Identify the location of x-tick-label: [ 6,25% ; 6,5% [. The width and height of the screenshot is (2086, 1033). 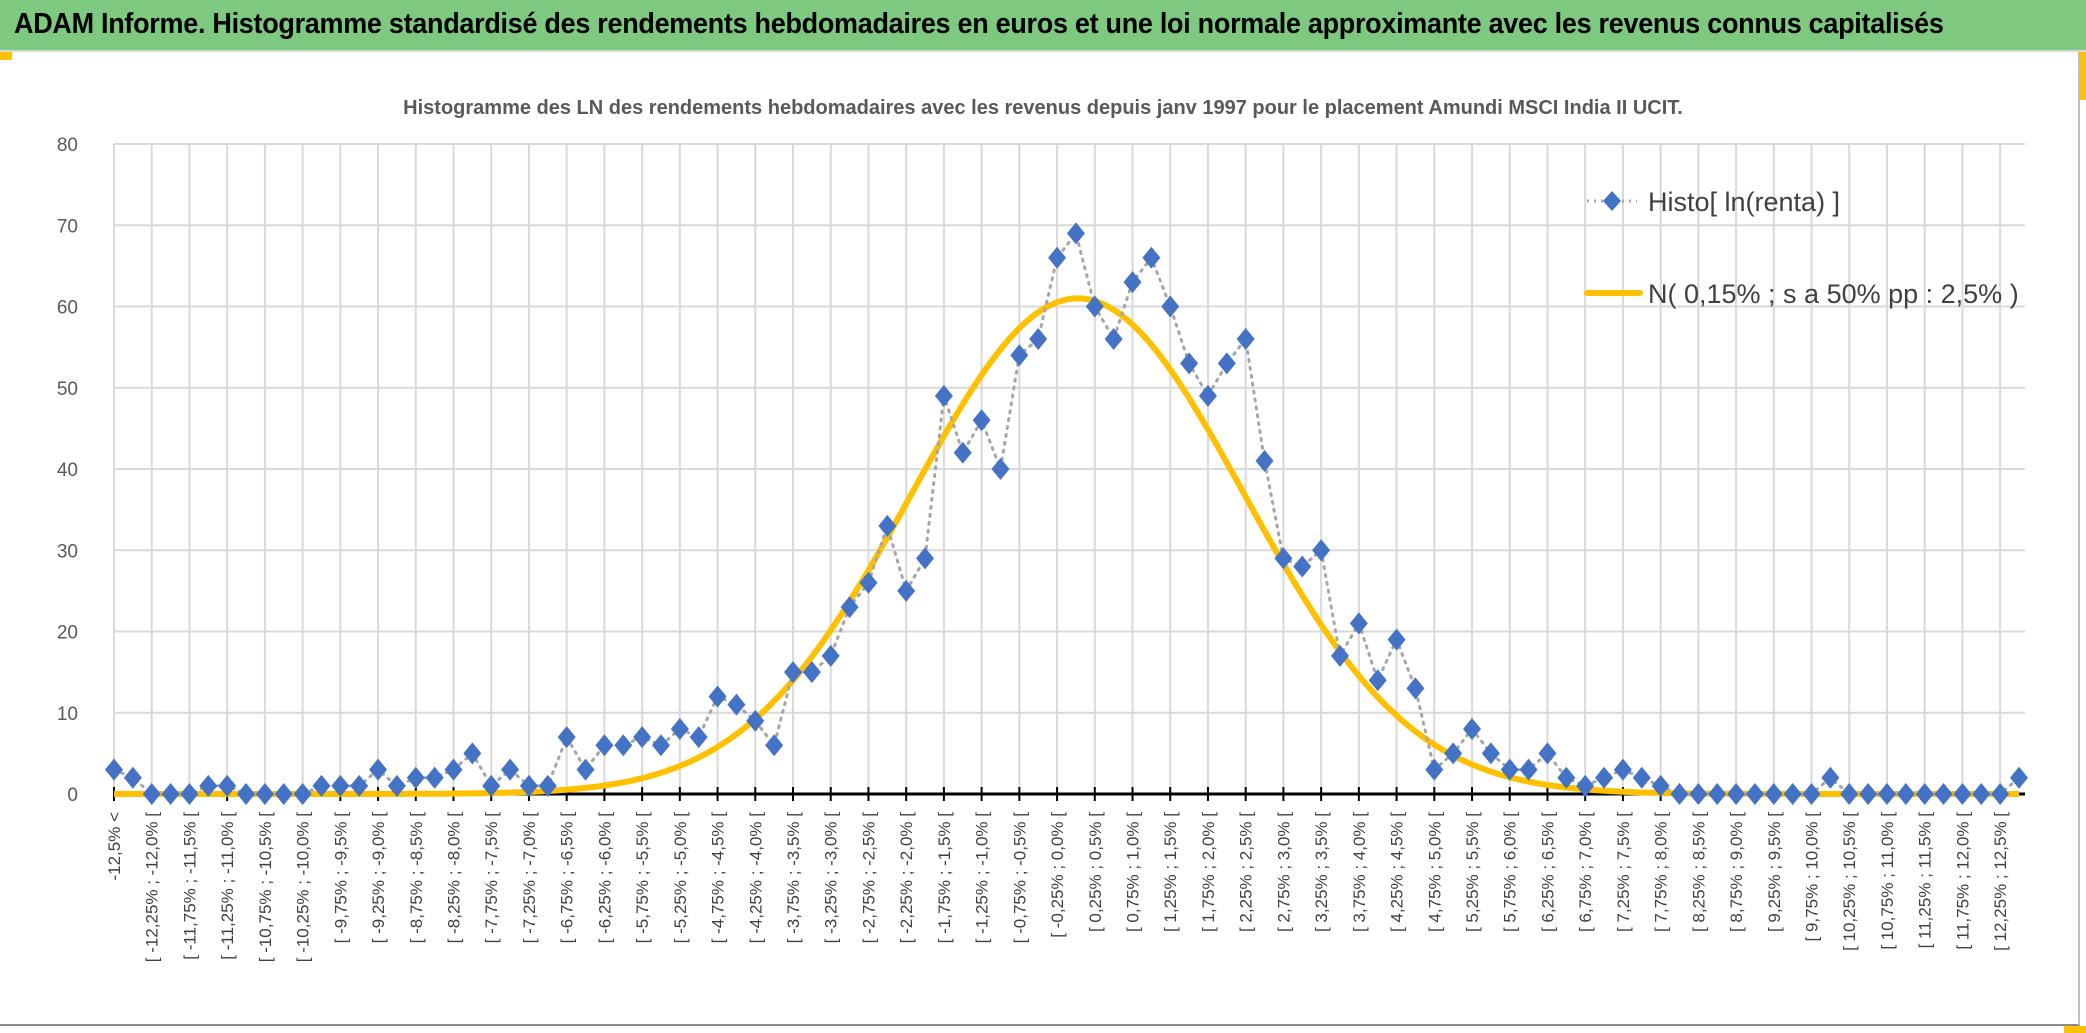
(1547, 872).